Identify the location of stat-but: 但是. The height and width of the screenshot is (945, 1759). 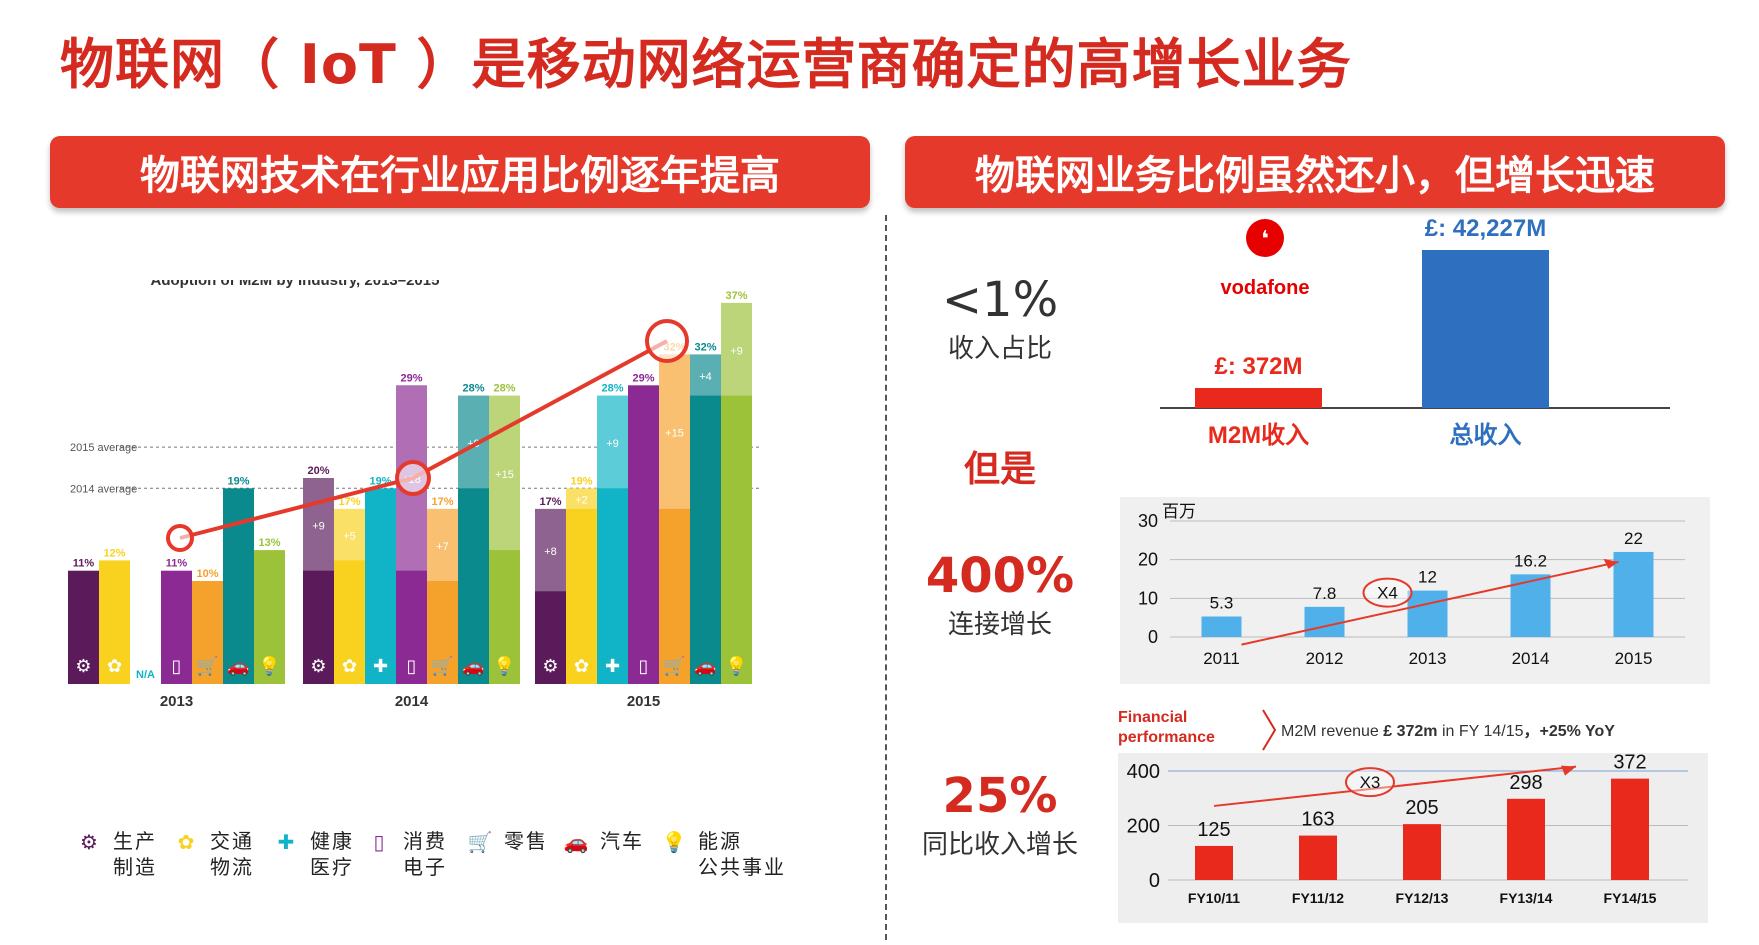
(1000, 466).